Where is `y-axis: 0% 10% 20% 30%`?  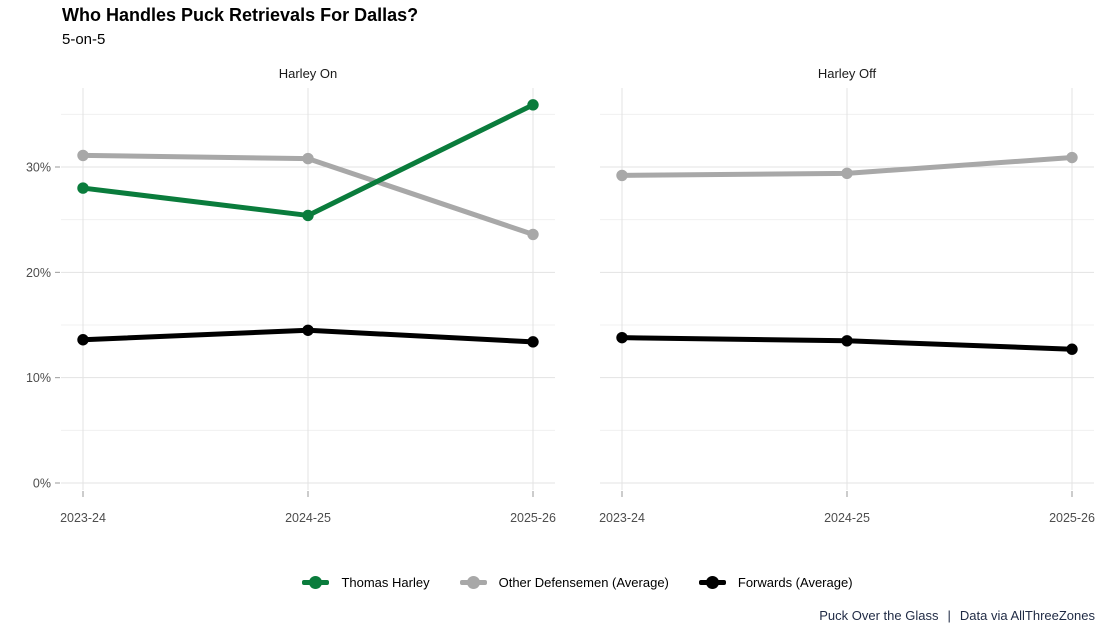
y-axis: 0% 10% 20% 30% is located at coordinates (43, 326).